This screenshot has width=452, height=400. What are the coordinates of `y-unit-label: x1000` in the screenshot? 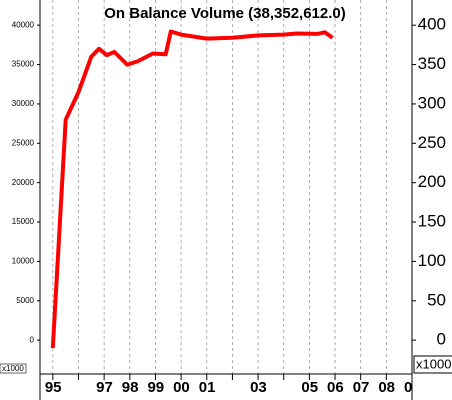 It's located at (13, 368).